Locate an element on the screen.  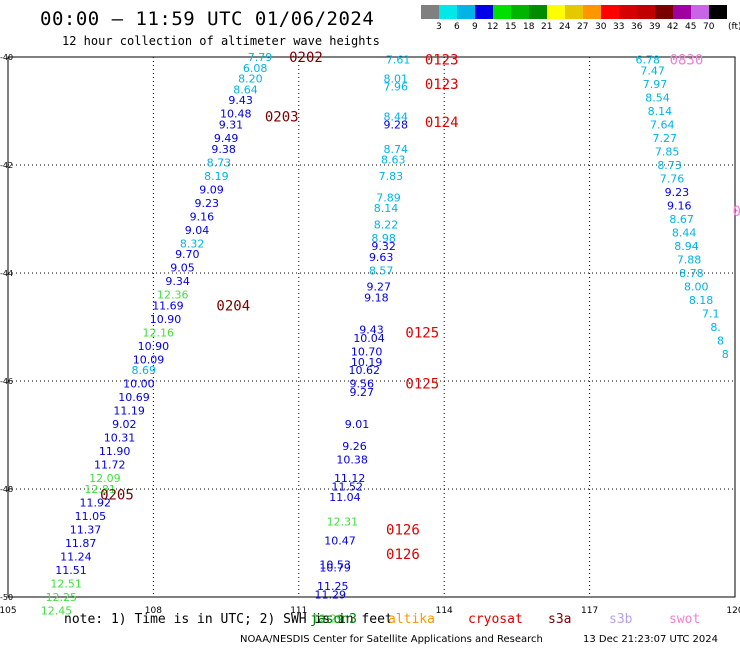
swh-value: 11.90 is located at coordinates (115, 451).